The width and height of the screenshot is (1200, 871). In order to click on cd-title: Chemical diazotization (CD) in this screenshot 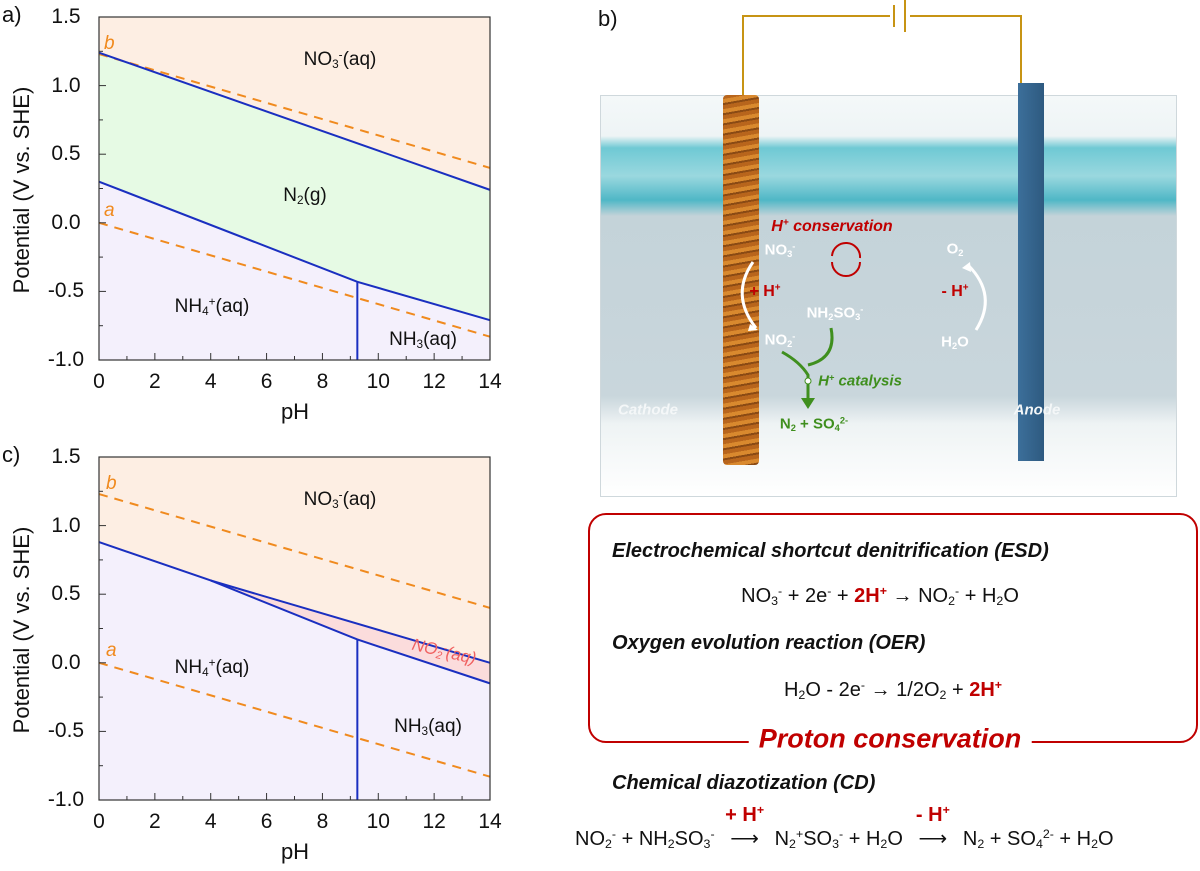, I will do `click(744, 783)`.